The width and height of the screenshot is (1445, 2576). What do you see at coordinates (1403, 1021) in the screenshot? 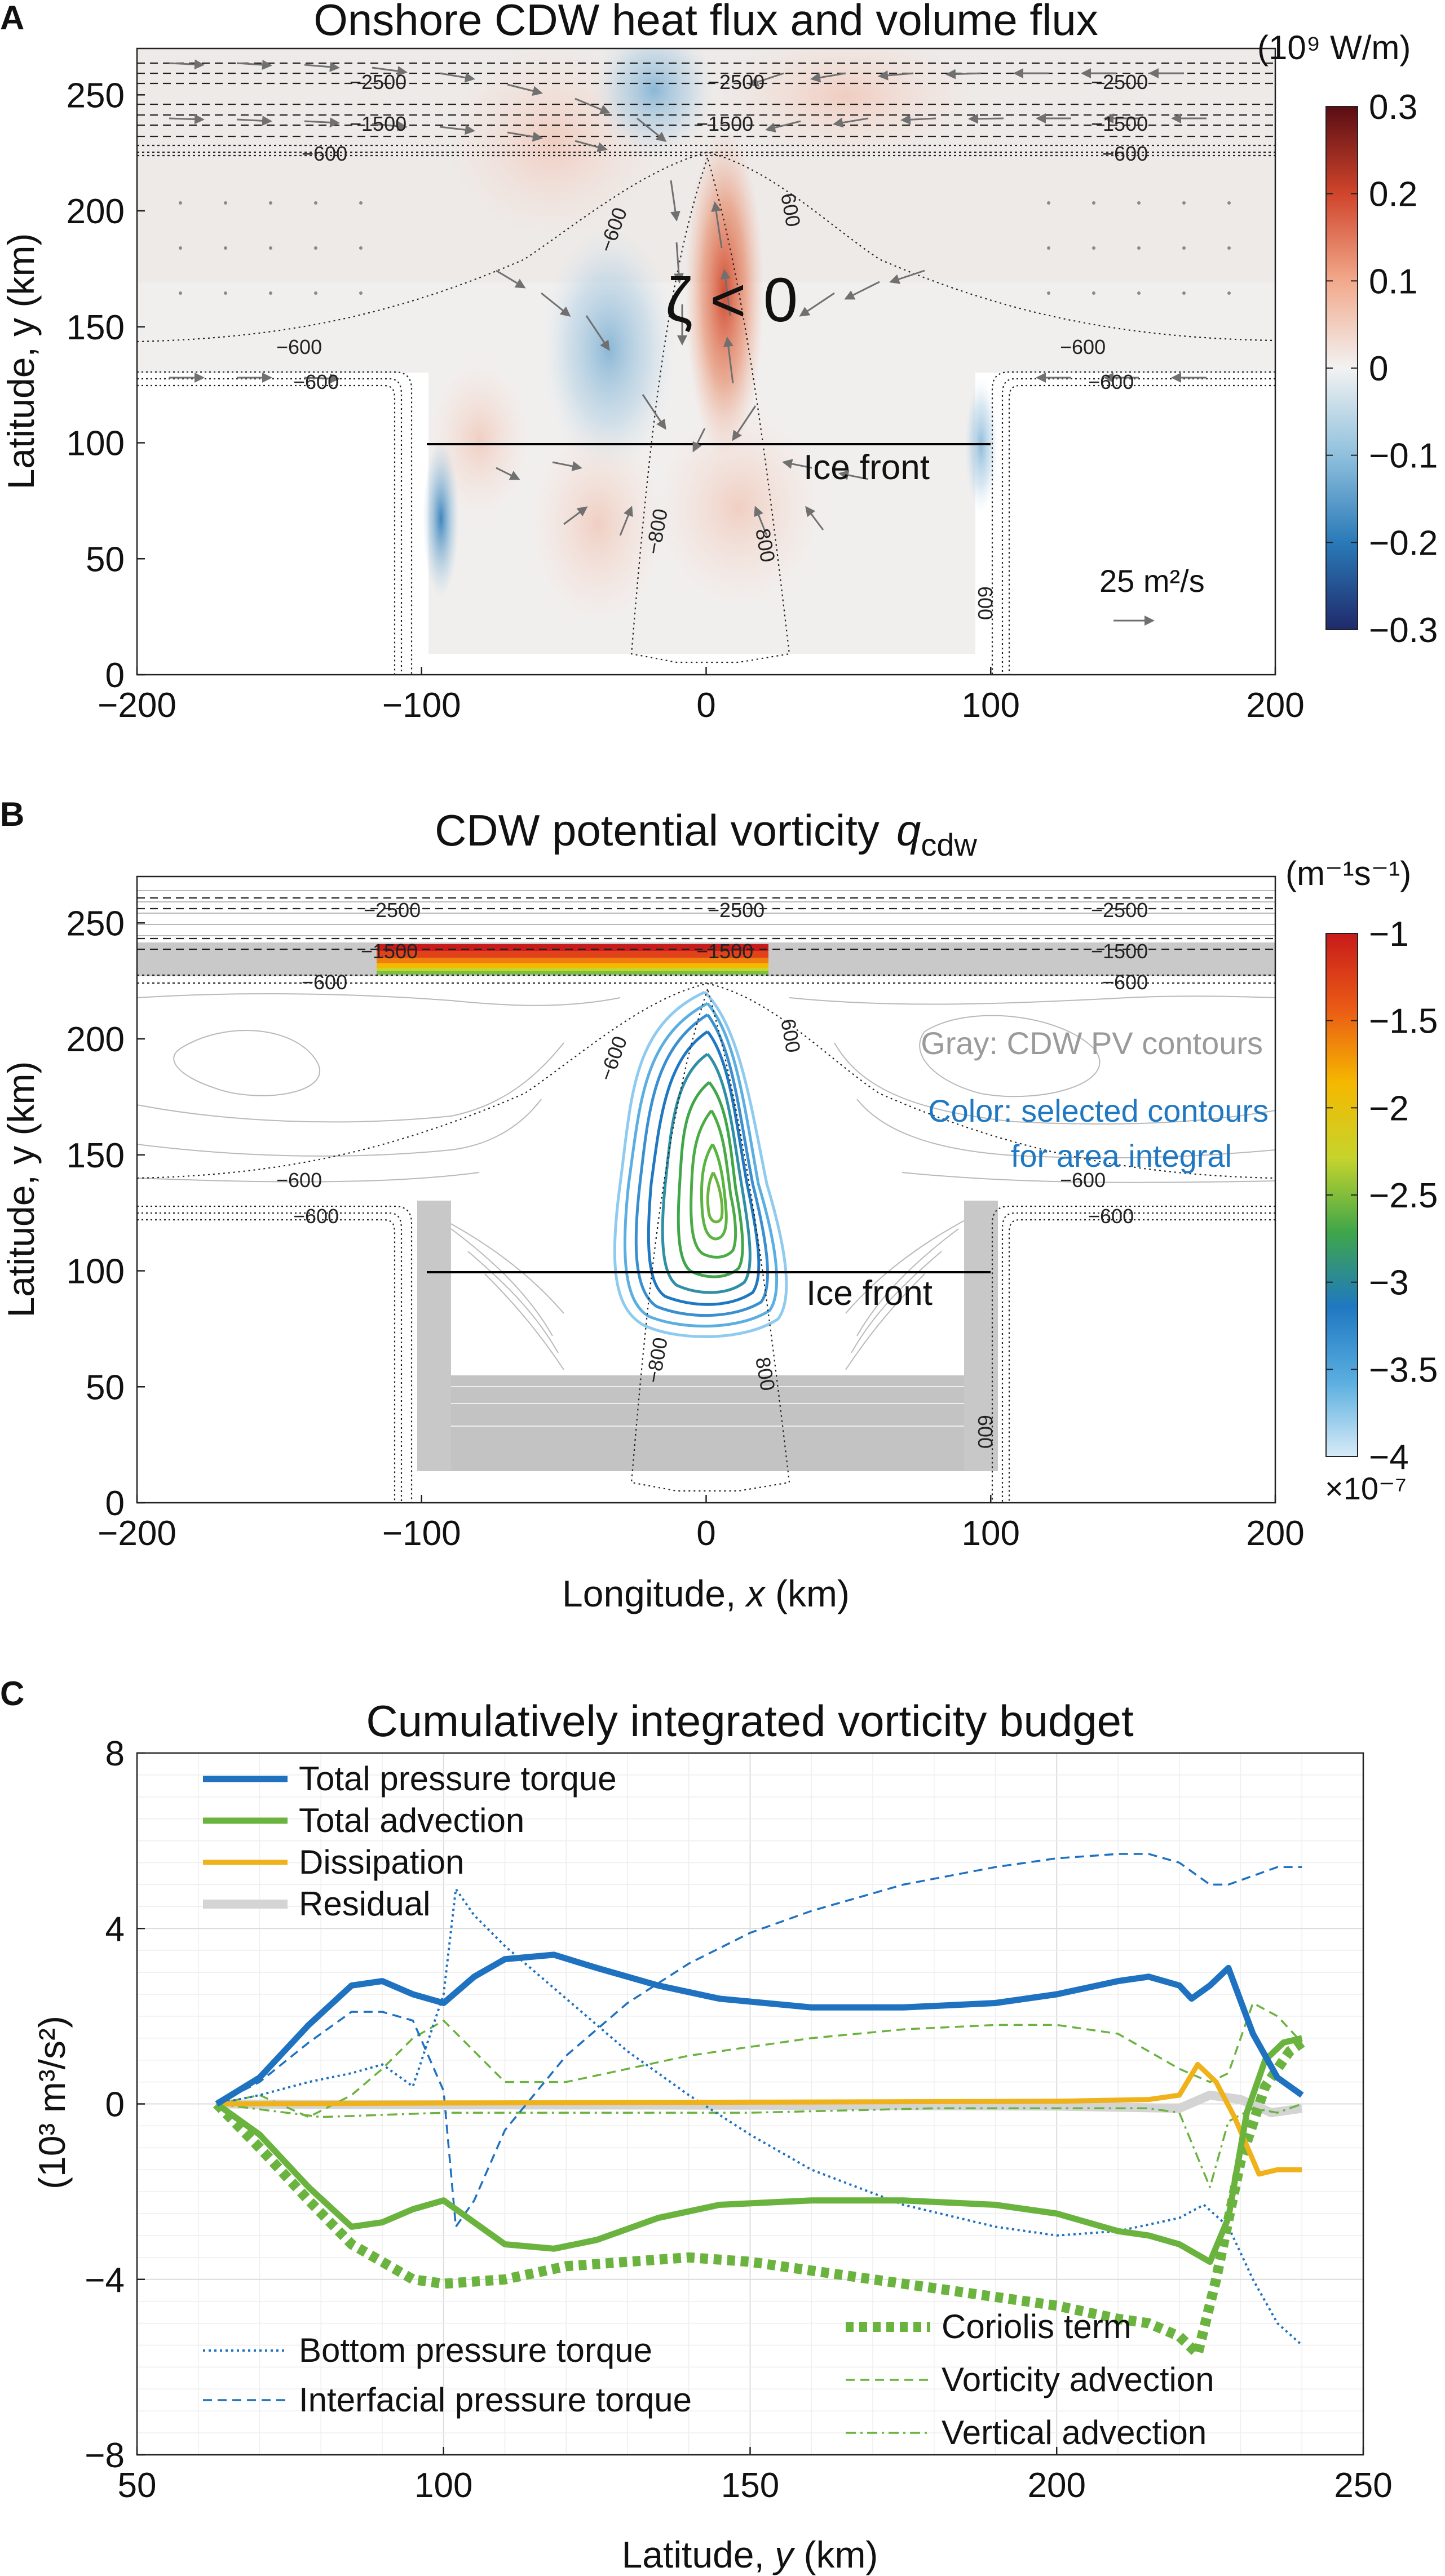
I see `colorbar-tick-label: −1.5` at bounding box center [1403, 1021].